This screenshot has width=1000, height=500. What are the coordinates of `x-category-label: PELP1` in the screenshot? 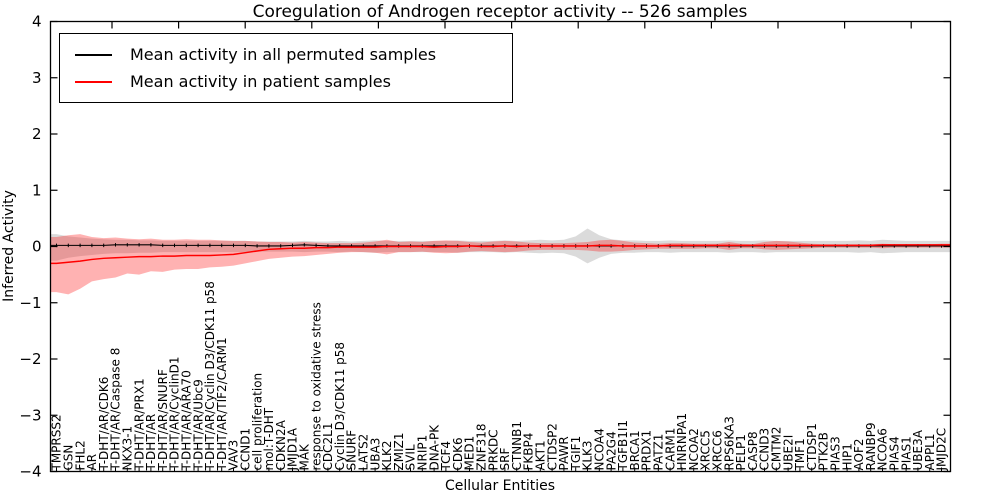 It's located at (741, 452).